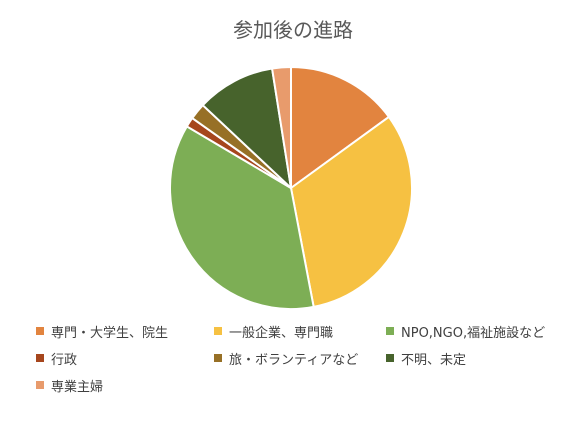 This screenshot has width=586, height=424. What do you see at coordinates (481, 358) in the screenshot?
I see `legend-item: 不明、未定` at bounding box center [481, 358].